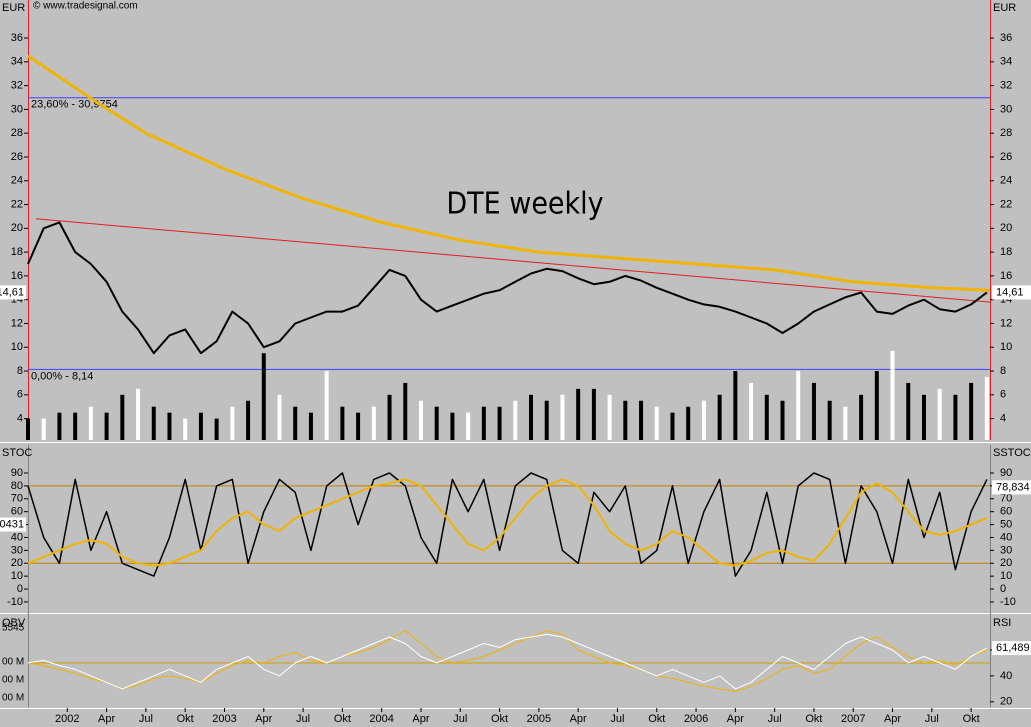 This screenshot has width=1031, height=727. Describe the element at coordinates (15, 602) in the screenshot. I see `y-tick-label: -10` at that location.